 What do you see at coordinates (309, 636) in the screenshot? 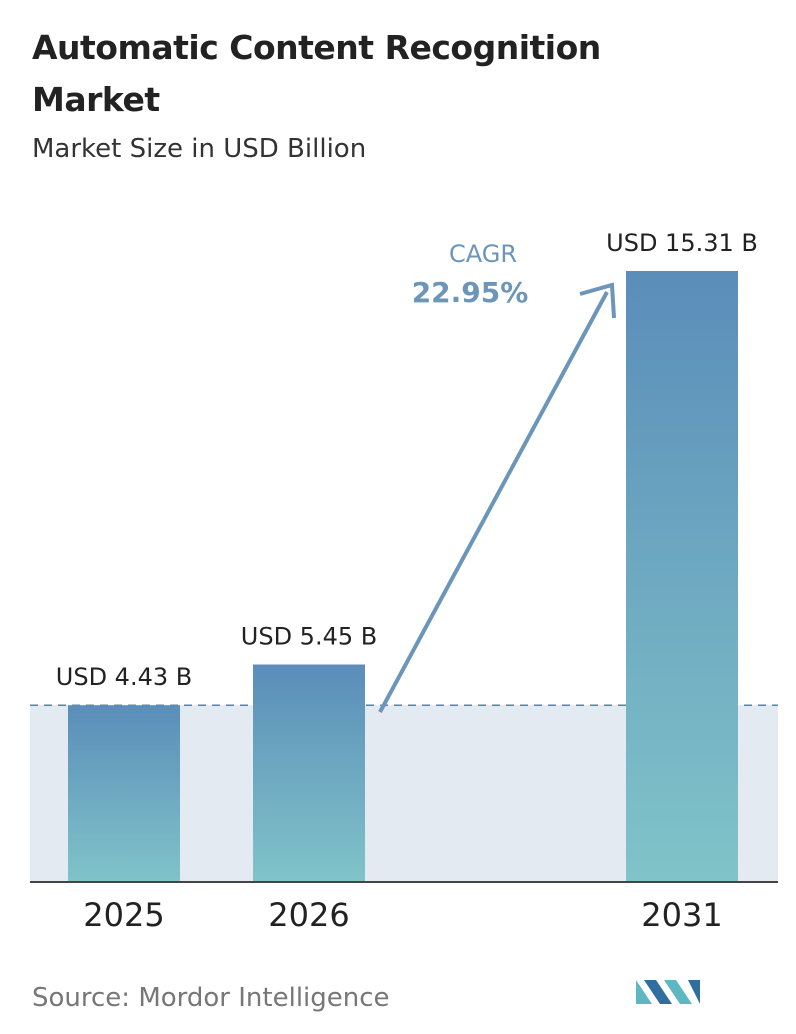
I see `value-label: USD 5.45 B` at bounding box center [309, 636].